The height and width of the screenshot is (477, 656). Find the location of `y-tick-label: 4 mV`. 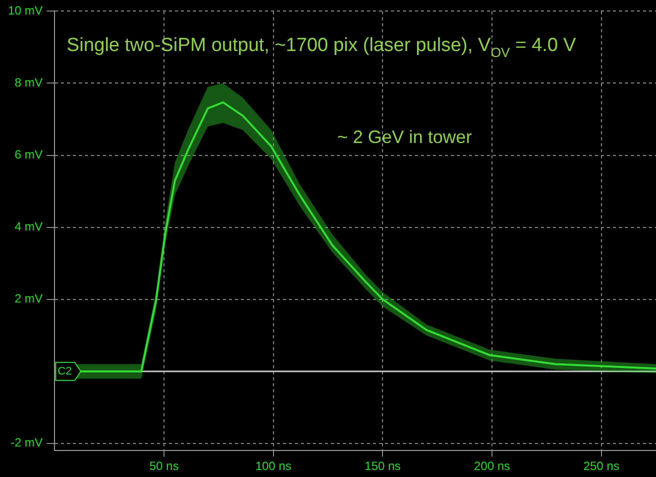

y-tick-label: 4 mV is located at coordinates (28, 227).